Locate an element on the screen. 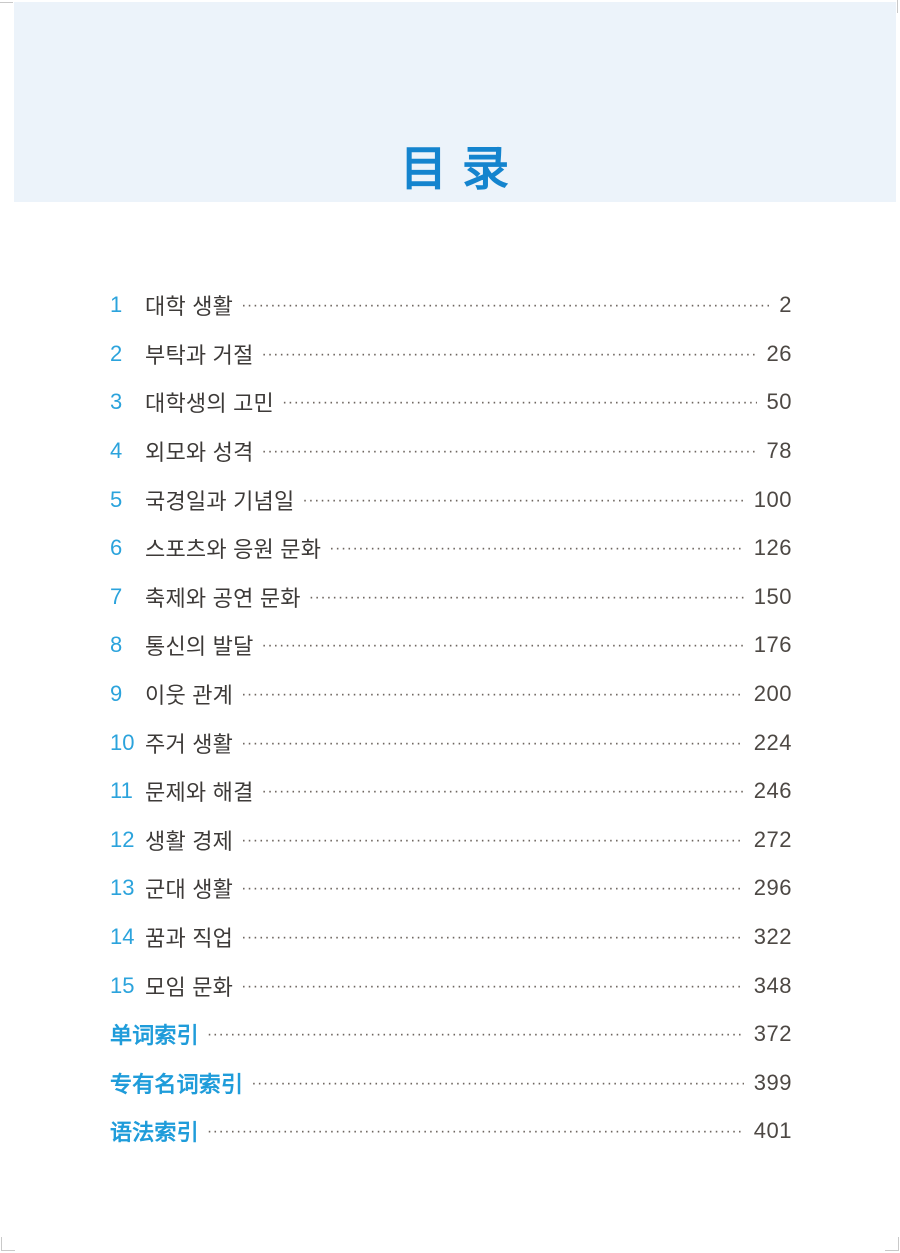  chapter-title: 대학 생활 is located at coordinates (189, 307).